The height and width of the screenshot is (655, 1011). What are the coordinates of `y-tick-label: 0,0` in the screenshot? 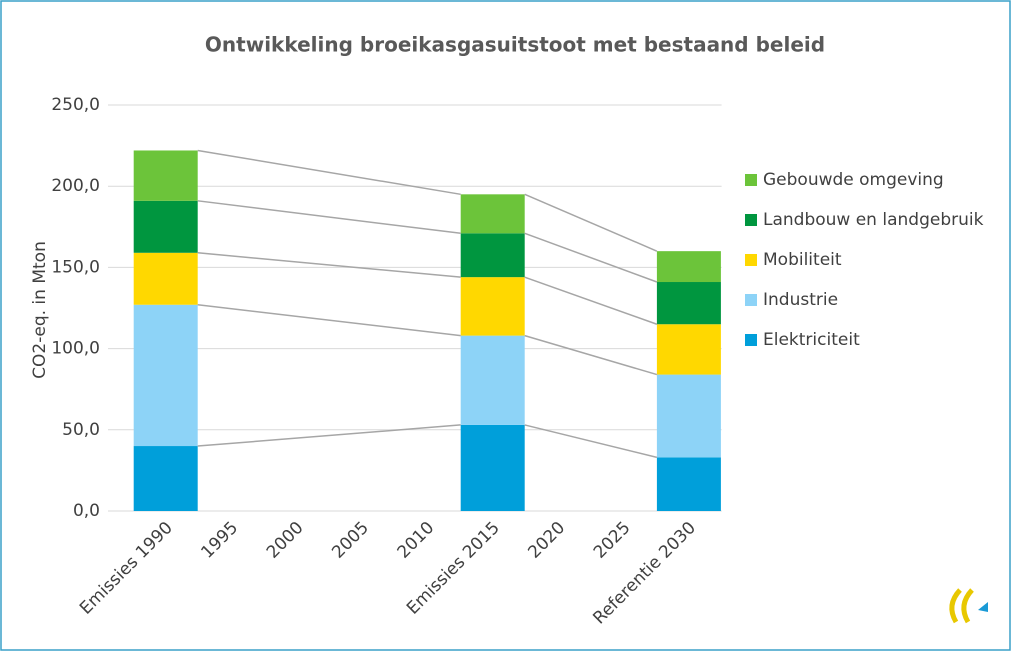 It's located at (86, 511).